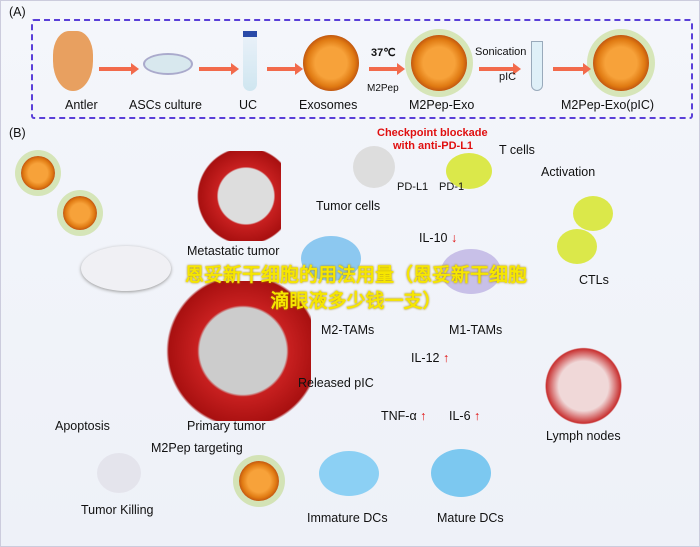 This screenshot has width=700, height=547. I want to click on pd1-label: PD-1, so click(452, 187).